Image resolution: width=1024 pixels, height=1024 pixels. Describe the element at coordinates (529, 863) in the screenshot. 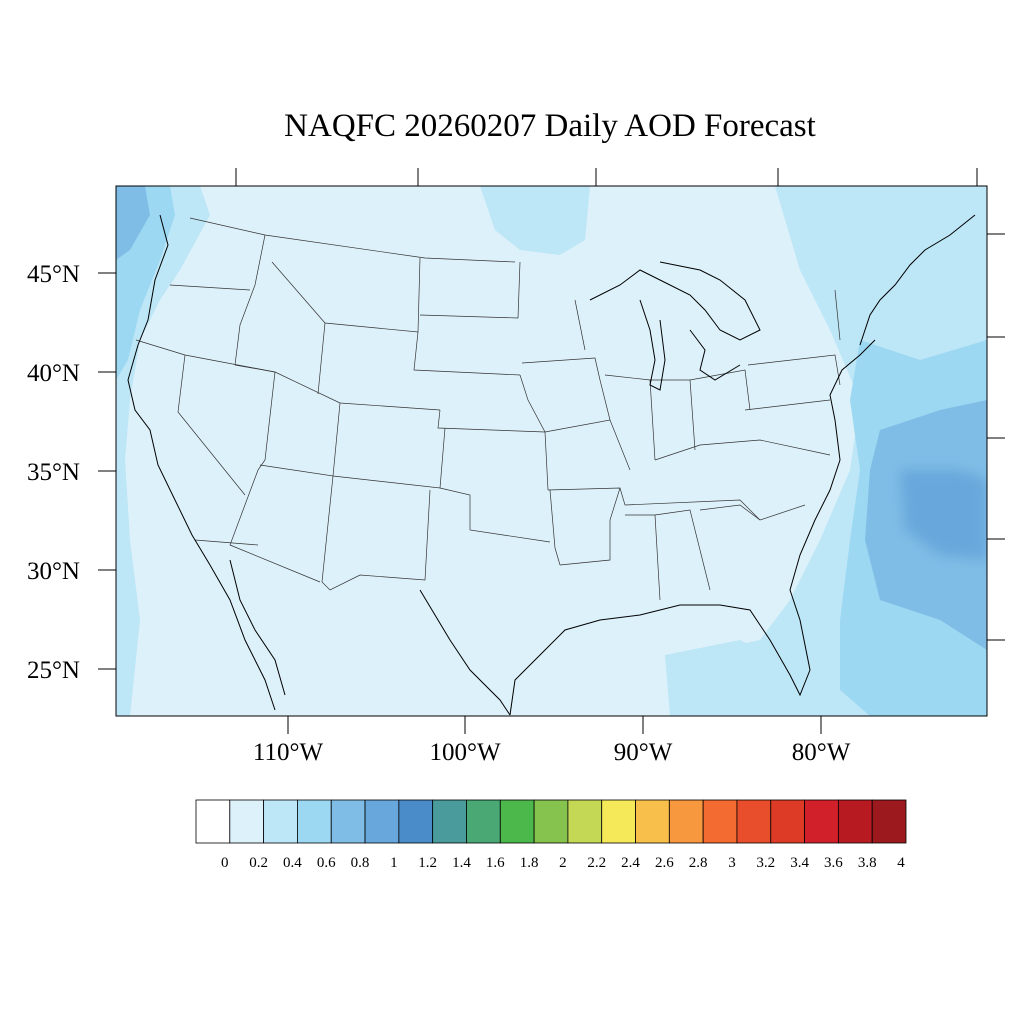

I see `colorbar-tick-label: 1.8` at that location.